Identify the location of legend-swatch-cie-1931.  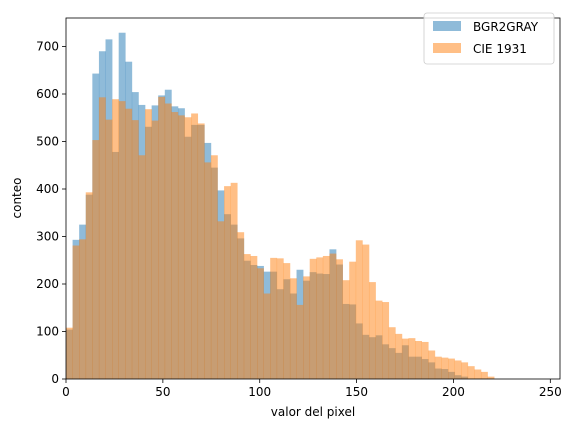
(447, 48).